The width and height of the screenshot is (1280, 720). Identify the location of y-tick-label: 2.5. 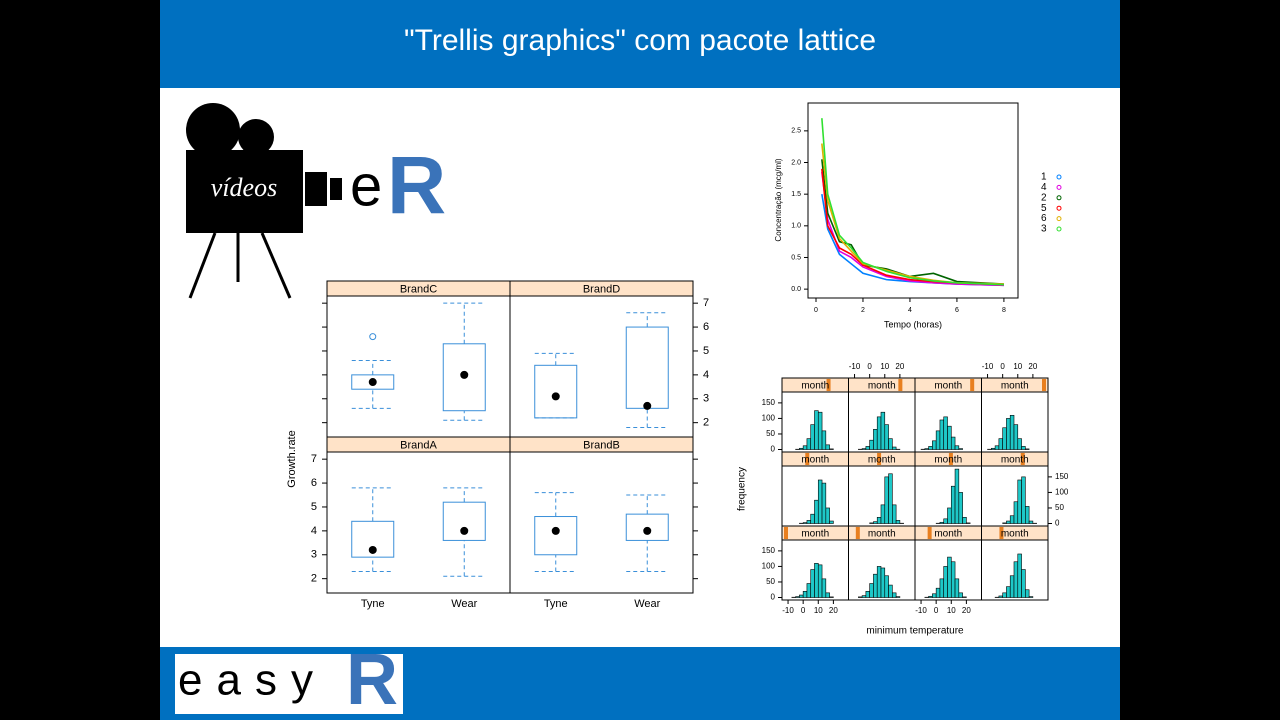
(796, 131).